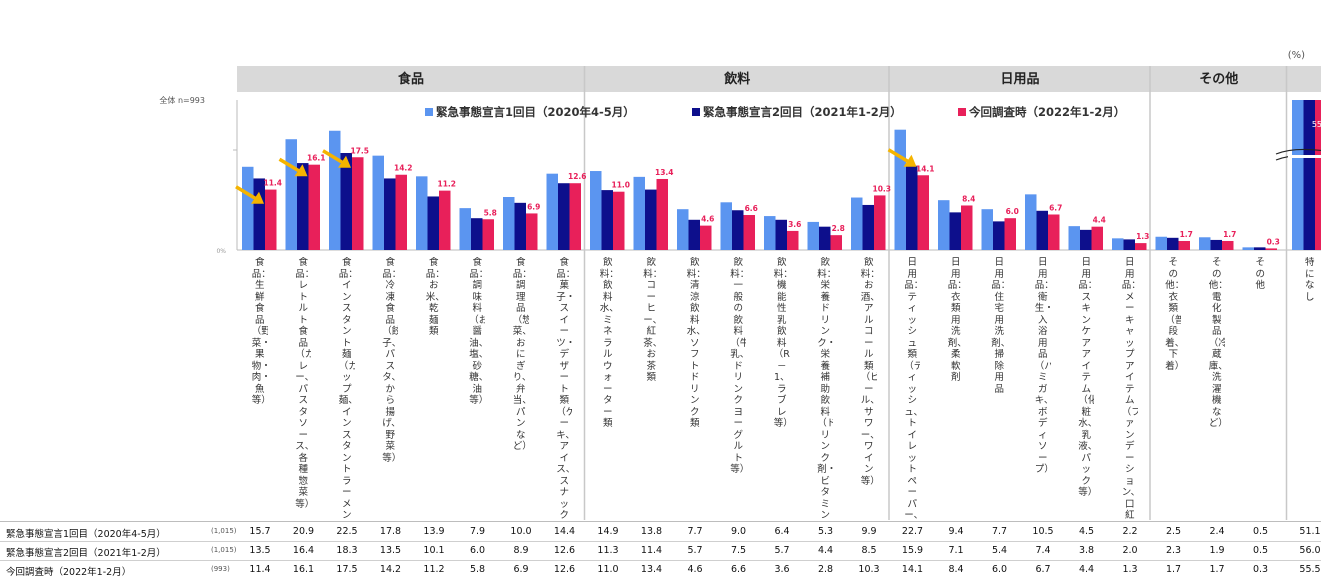 The height and width of the screenshot is (583, 1321). I want to click on data-label-4: 14.2, so click(403, 168).